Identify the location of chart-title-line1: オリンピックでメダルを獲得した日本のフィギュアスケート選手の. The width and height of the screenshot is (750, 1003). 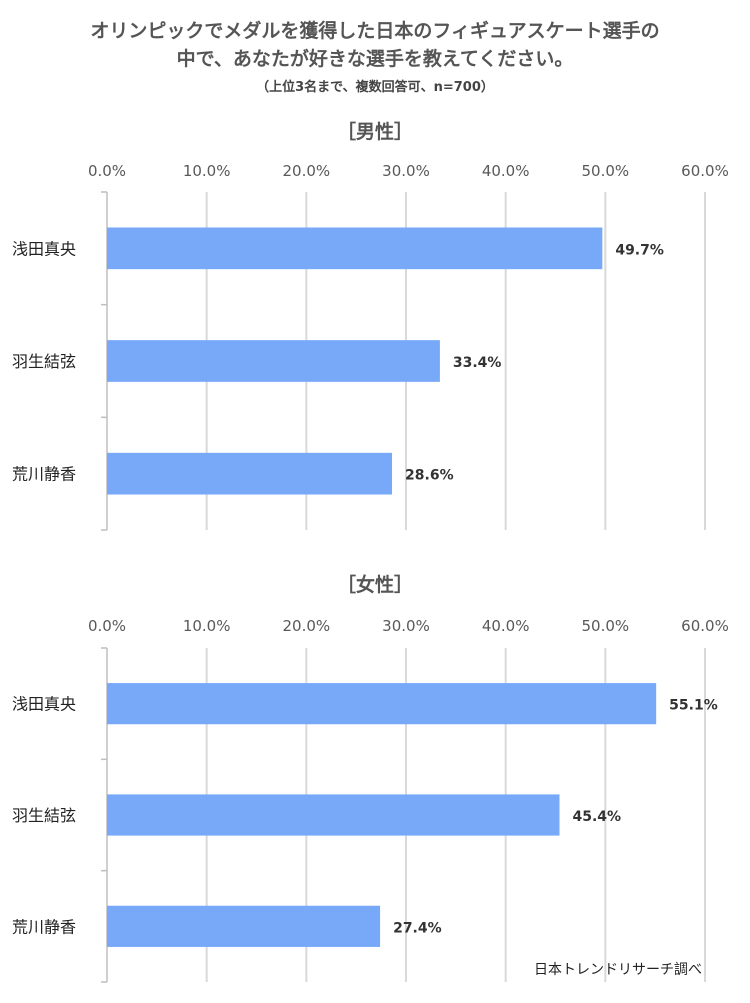
(375, 31).